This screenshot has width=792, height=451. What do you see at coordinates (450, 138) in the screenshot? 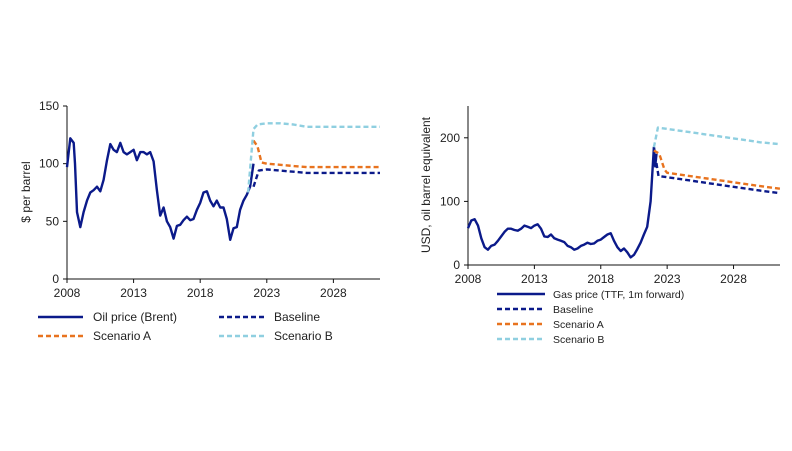
I see `y-tick-label: 200` at bounding box center [450, 138].